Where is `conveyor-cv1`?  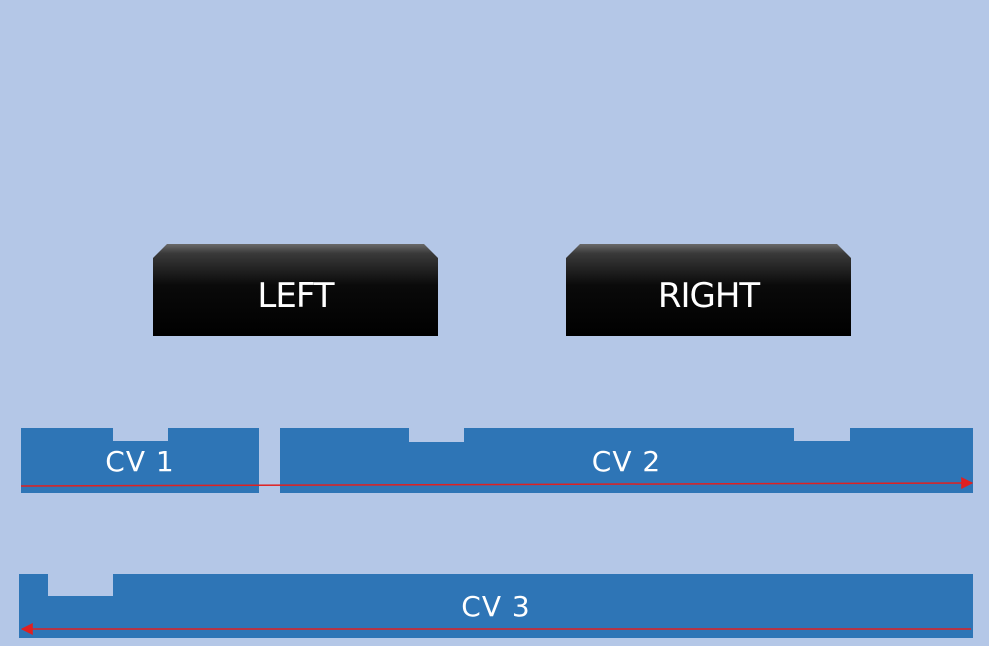
conveyor-cv1 is located at coordinates (140, 460).